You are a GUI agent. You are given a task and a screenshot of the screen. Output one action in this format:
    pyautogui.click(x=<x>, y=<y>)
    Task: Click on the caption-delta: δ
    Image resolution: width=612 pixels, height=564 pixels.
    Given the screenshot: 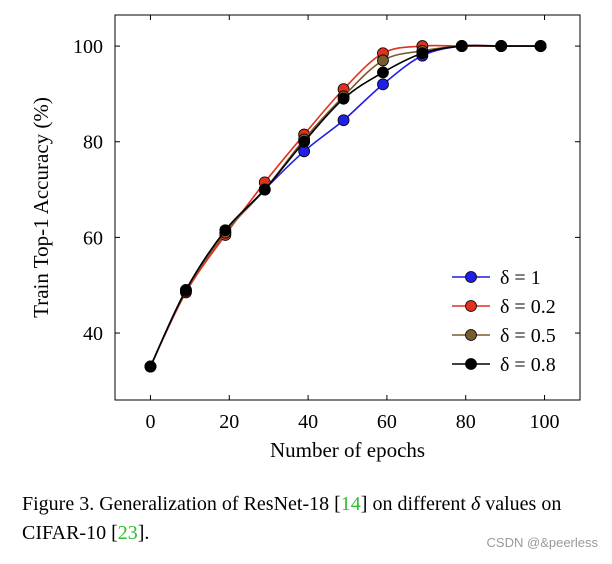 What is the action you would take?
    pyautogui.click(x=475, y=504)
    